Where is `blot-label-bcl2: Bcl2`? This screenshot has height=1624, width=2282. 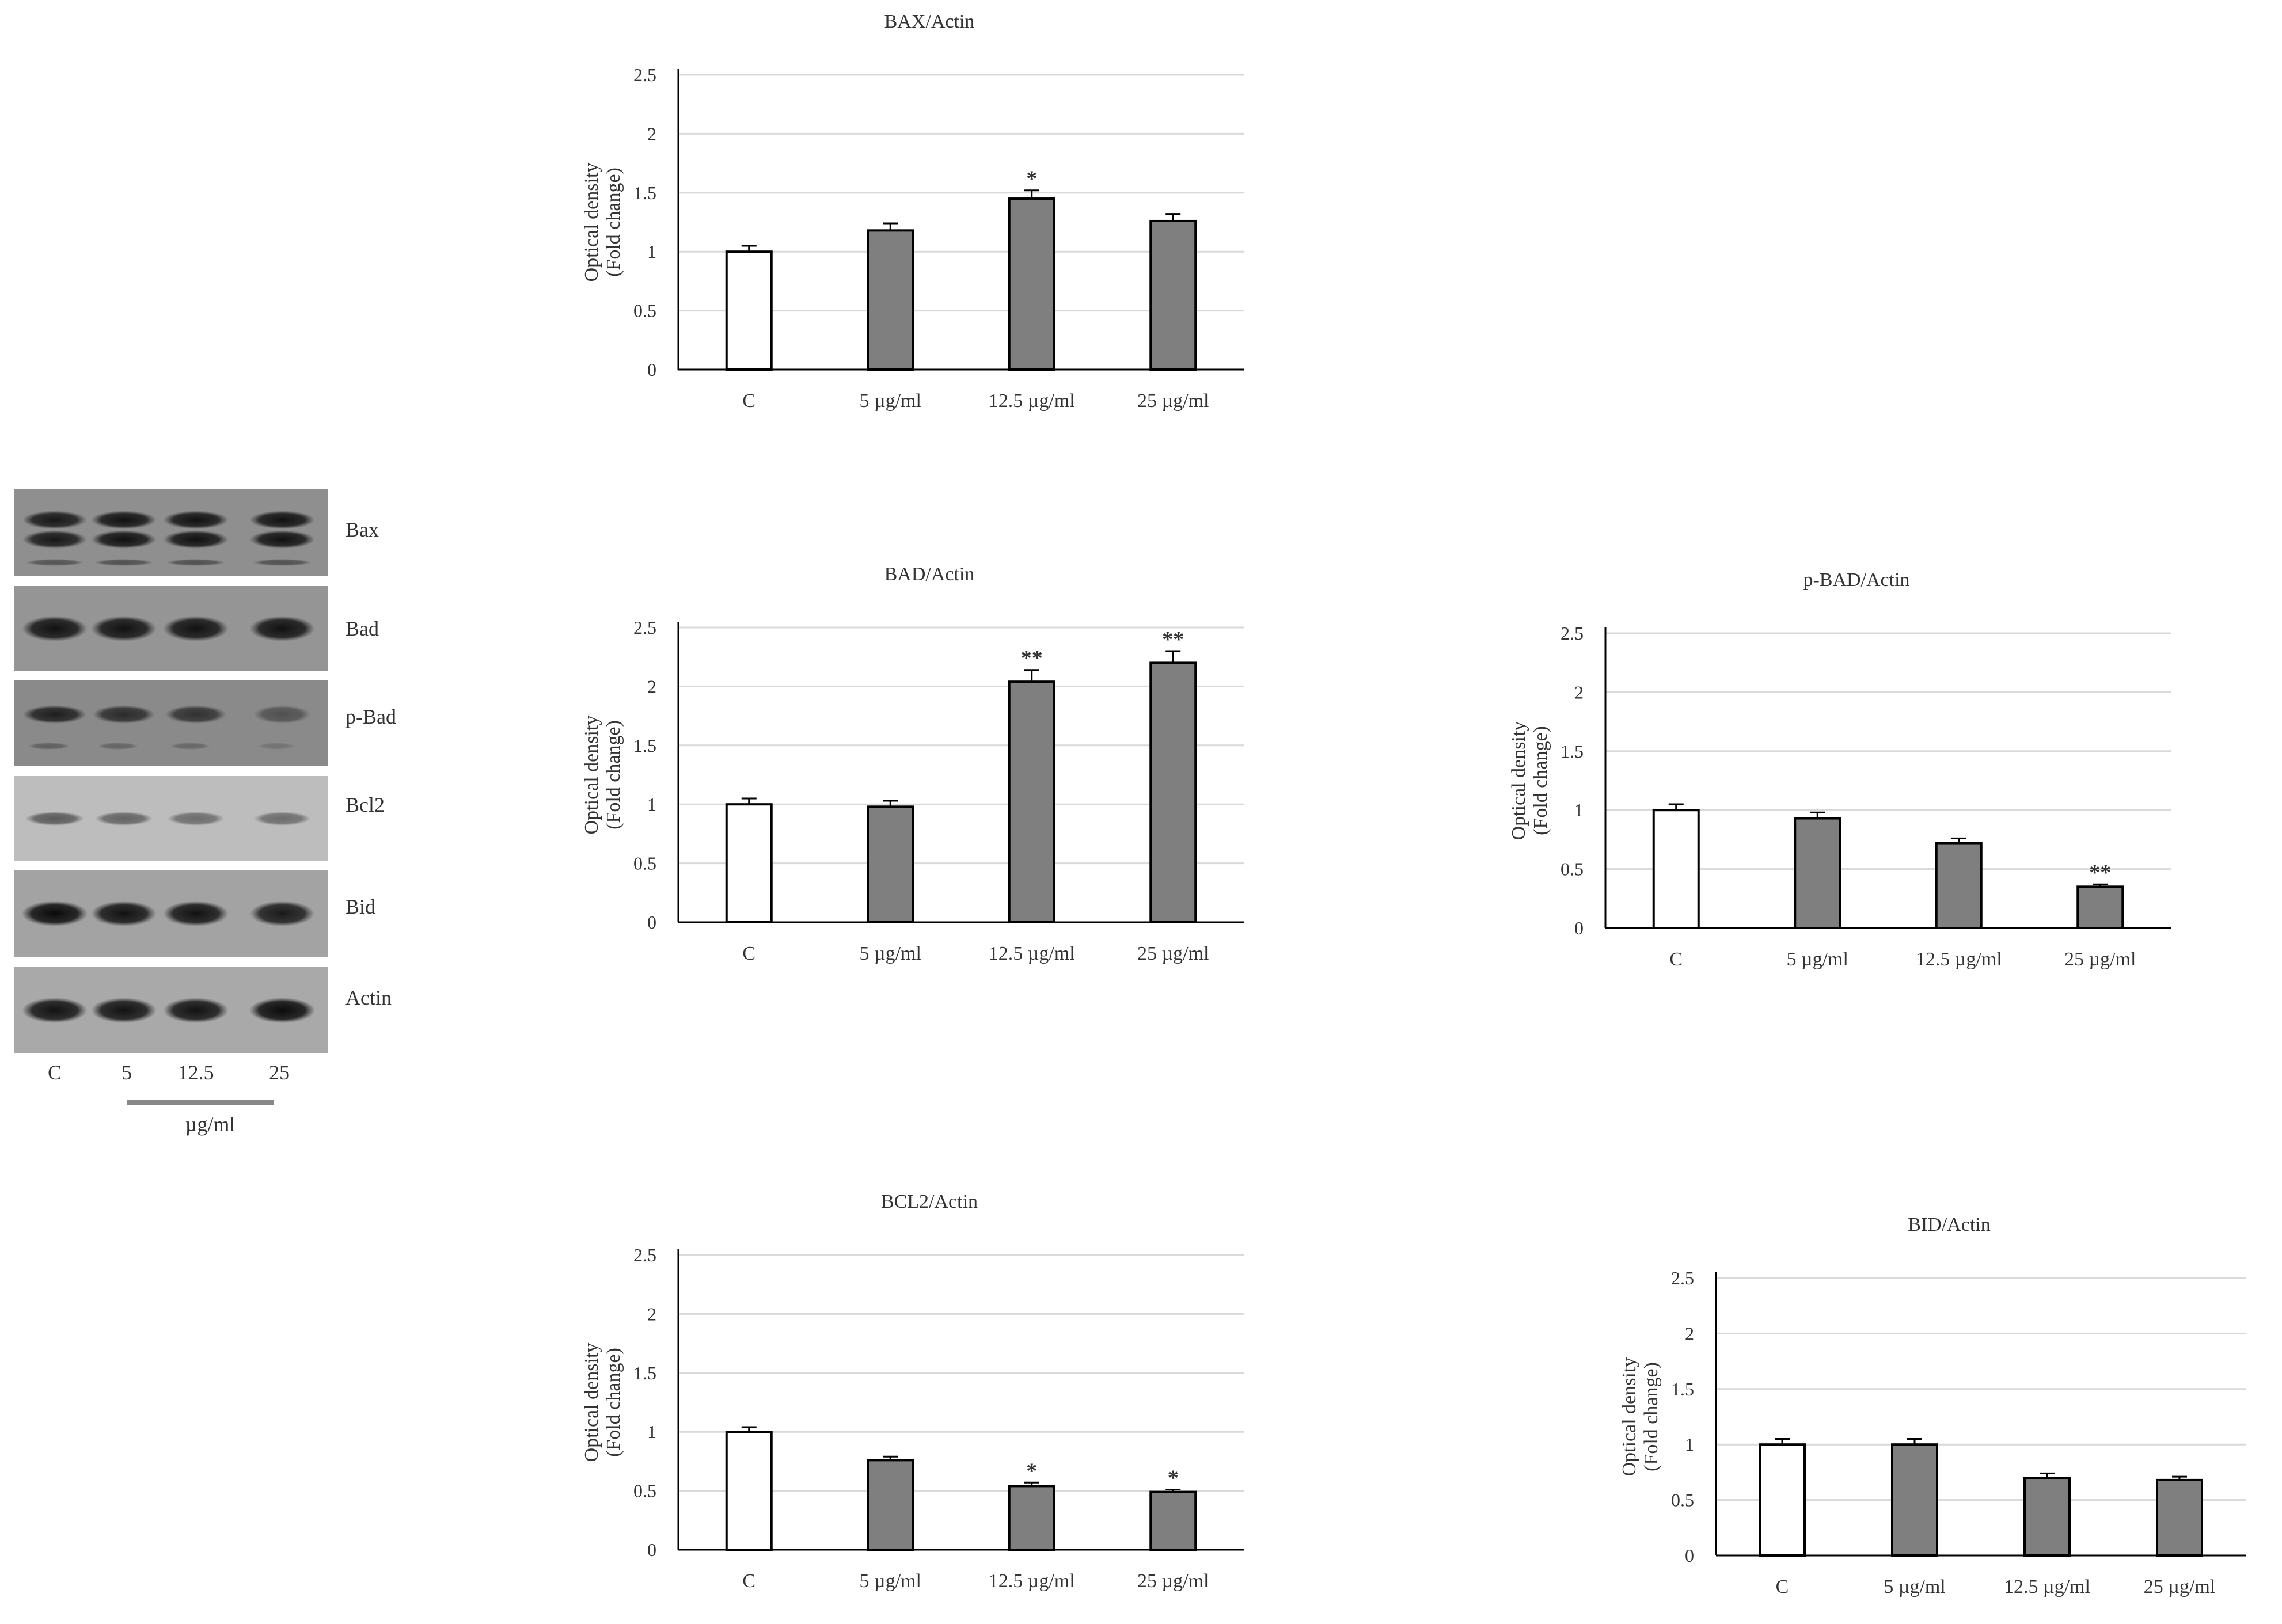
blot-label-bcl2: Bcl2 is located at coordinates (365, 804).